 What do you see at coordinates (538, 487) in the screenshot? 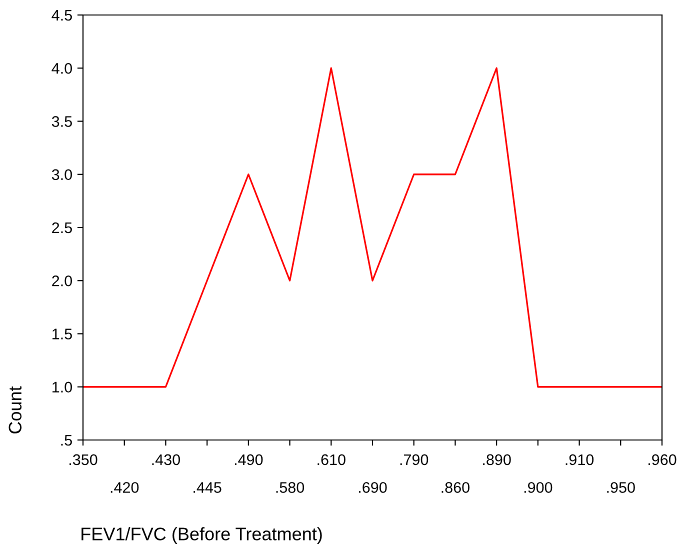
I see `x-tick-label: .900` at bounding box center [538, 487].